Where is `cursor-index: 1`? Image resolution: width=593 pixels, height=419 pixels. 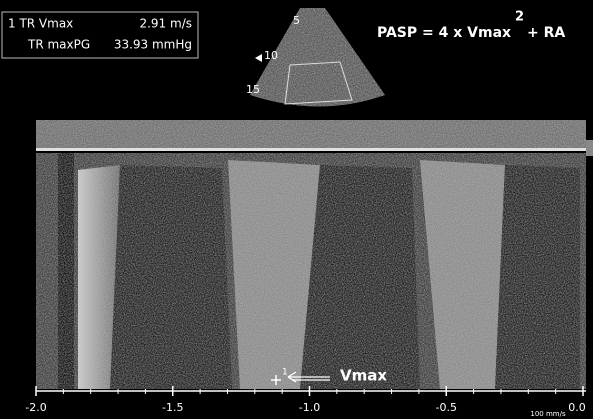
cursor-index: 1 is located at coordinates (285, 373).